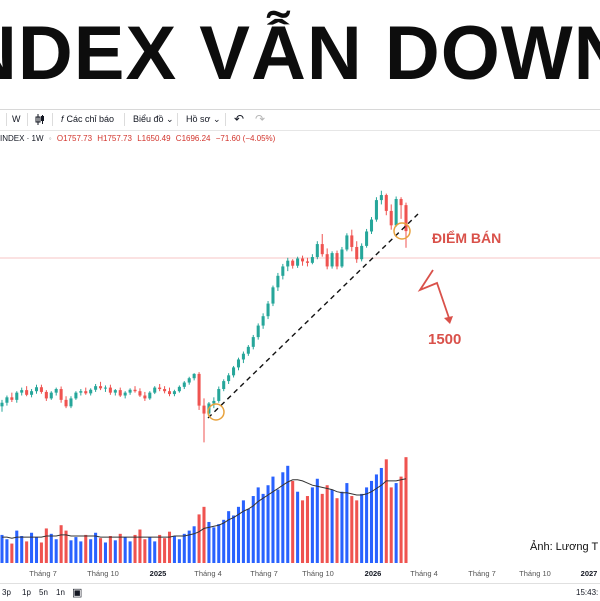 This screenshot has width=600, height=601. What do you see at coordinates (43, 592) in the screenshot?
I see `timeframe-5n: 5n` at bounding box center [43, 592].